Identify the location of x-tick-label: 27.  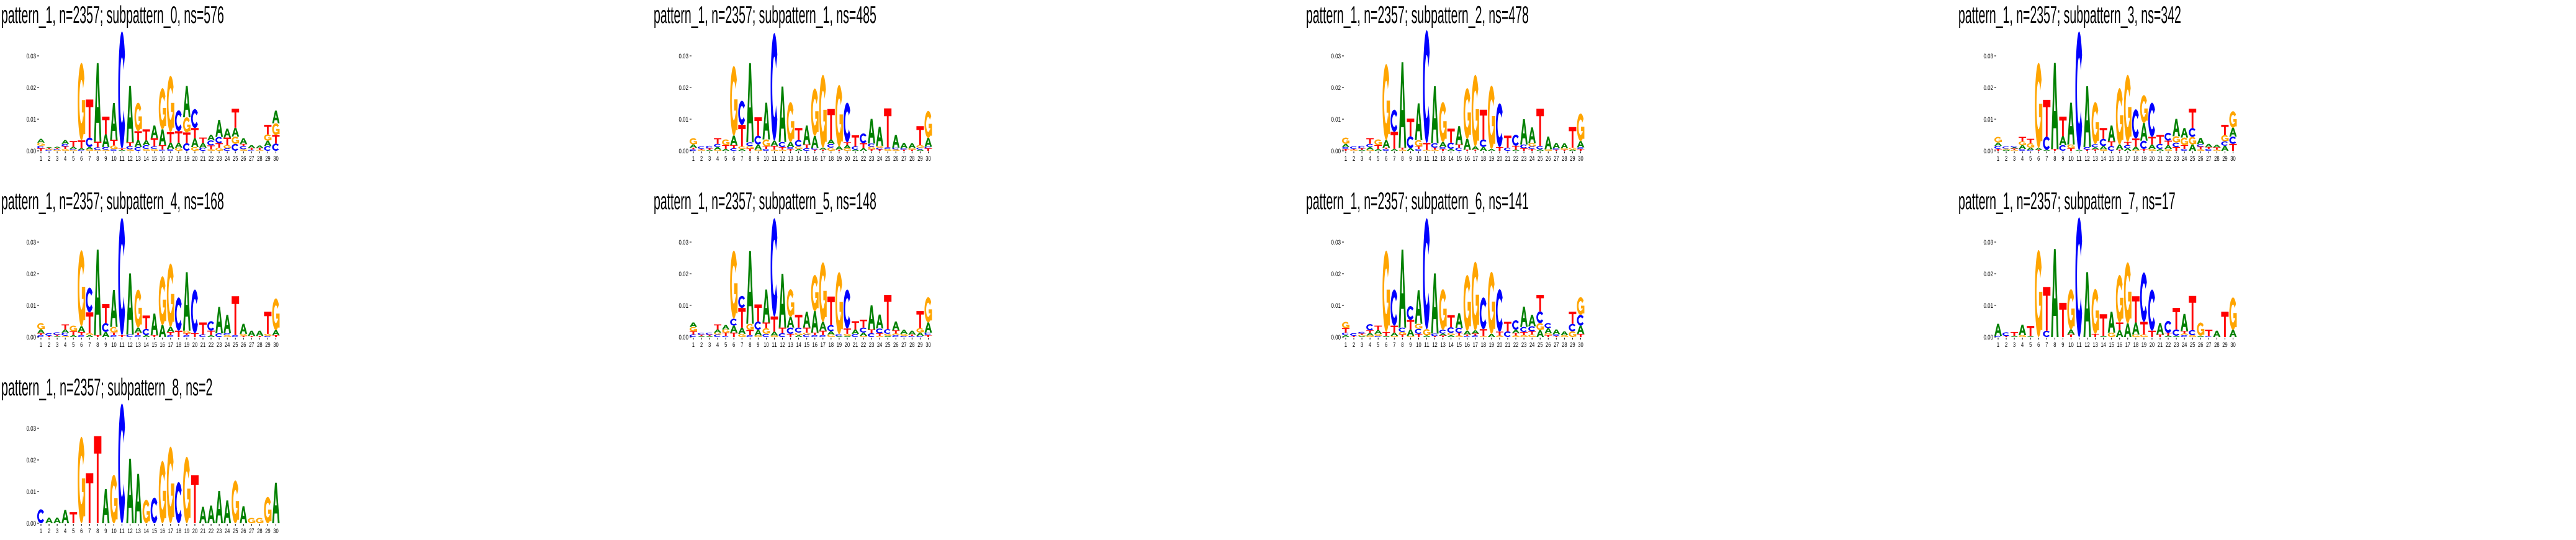
(251, 345).